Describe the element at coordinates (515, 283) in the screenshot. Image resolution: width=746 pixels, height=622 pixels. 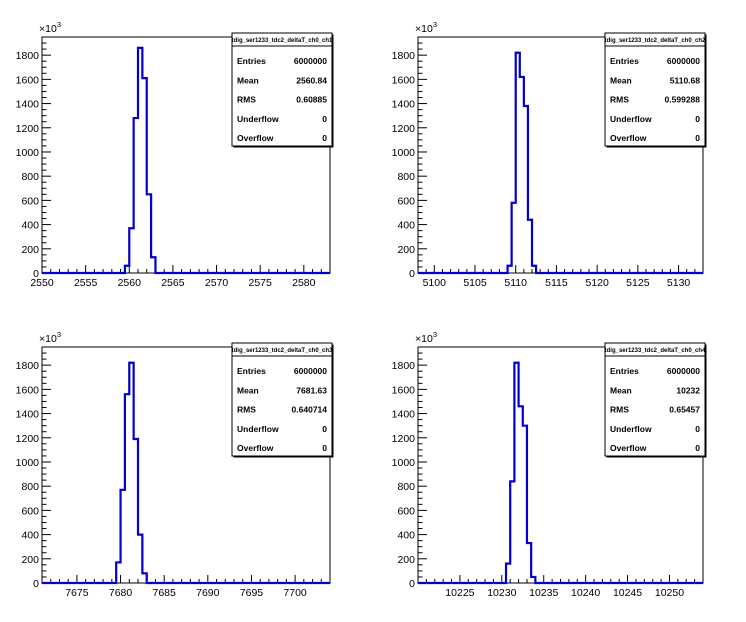
I see `x-tick-label: 5110` at that location.